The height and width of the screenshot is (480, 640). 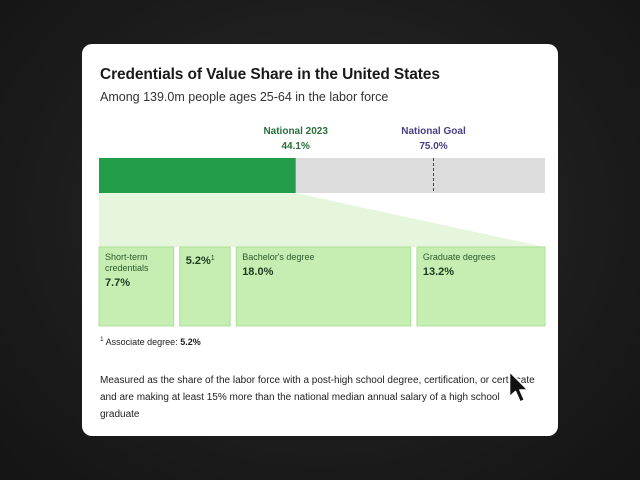 What do you see at coordinates (190, 342) in the screenshot?
I see `footnote-value: 5.2%` at bounding box center [190, 342].